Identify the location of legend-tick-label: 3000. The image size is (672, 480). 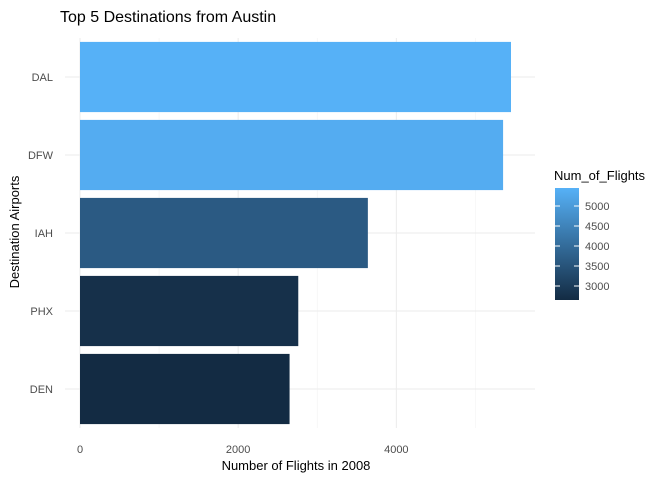
(597, 287).